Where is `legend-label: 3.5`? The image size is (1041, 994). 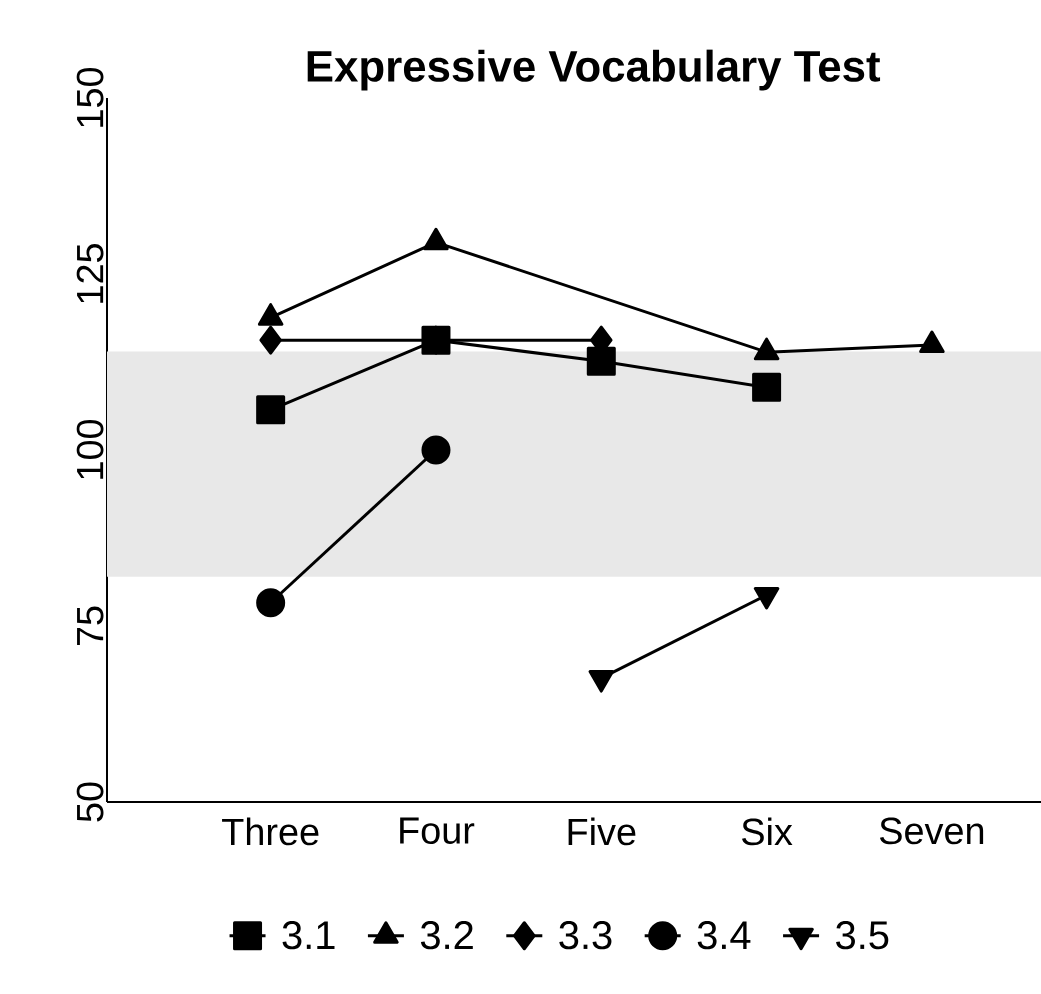 legend-label: 3.5 is located at coordinates (862, 935).